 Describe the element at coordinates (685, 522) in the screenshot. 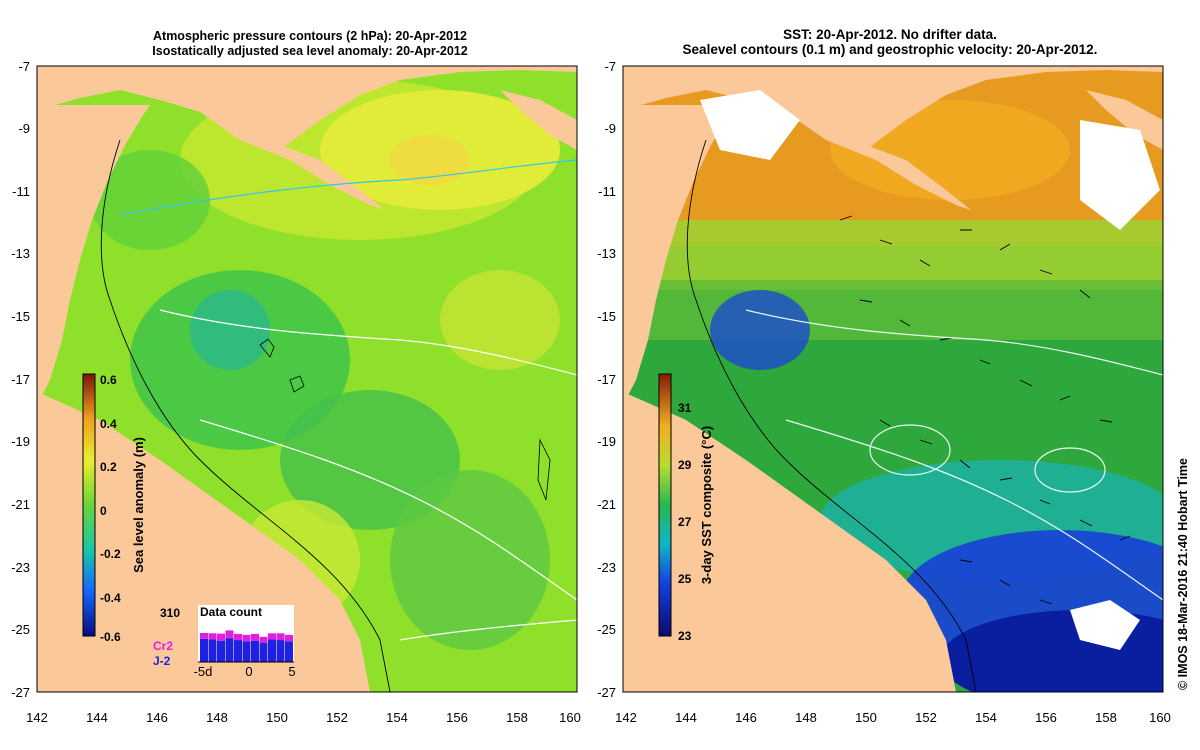

I see `colorbar-tick: 27` at that location.